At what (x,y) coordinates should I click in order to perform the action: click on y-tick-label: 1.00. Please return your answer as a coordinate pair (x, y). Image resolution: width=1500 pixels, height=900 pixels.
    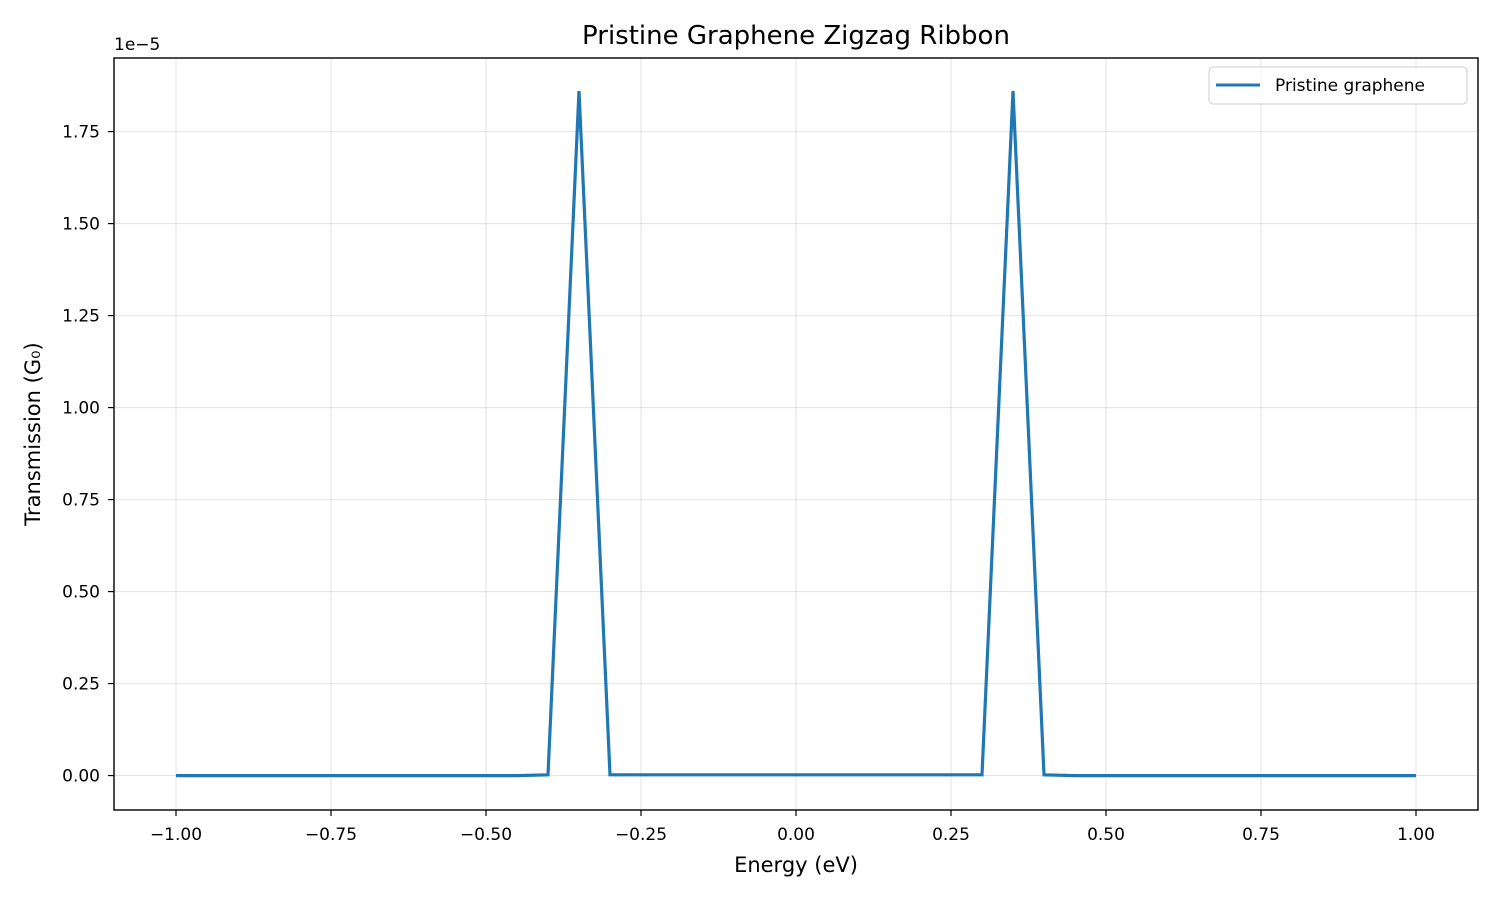
    Looking at the image, I should click on (81, 409).